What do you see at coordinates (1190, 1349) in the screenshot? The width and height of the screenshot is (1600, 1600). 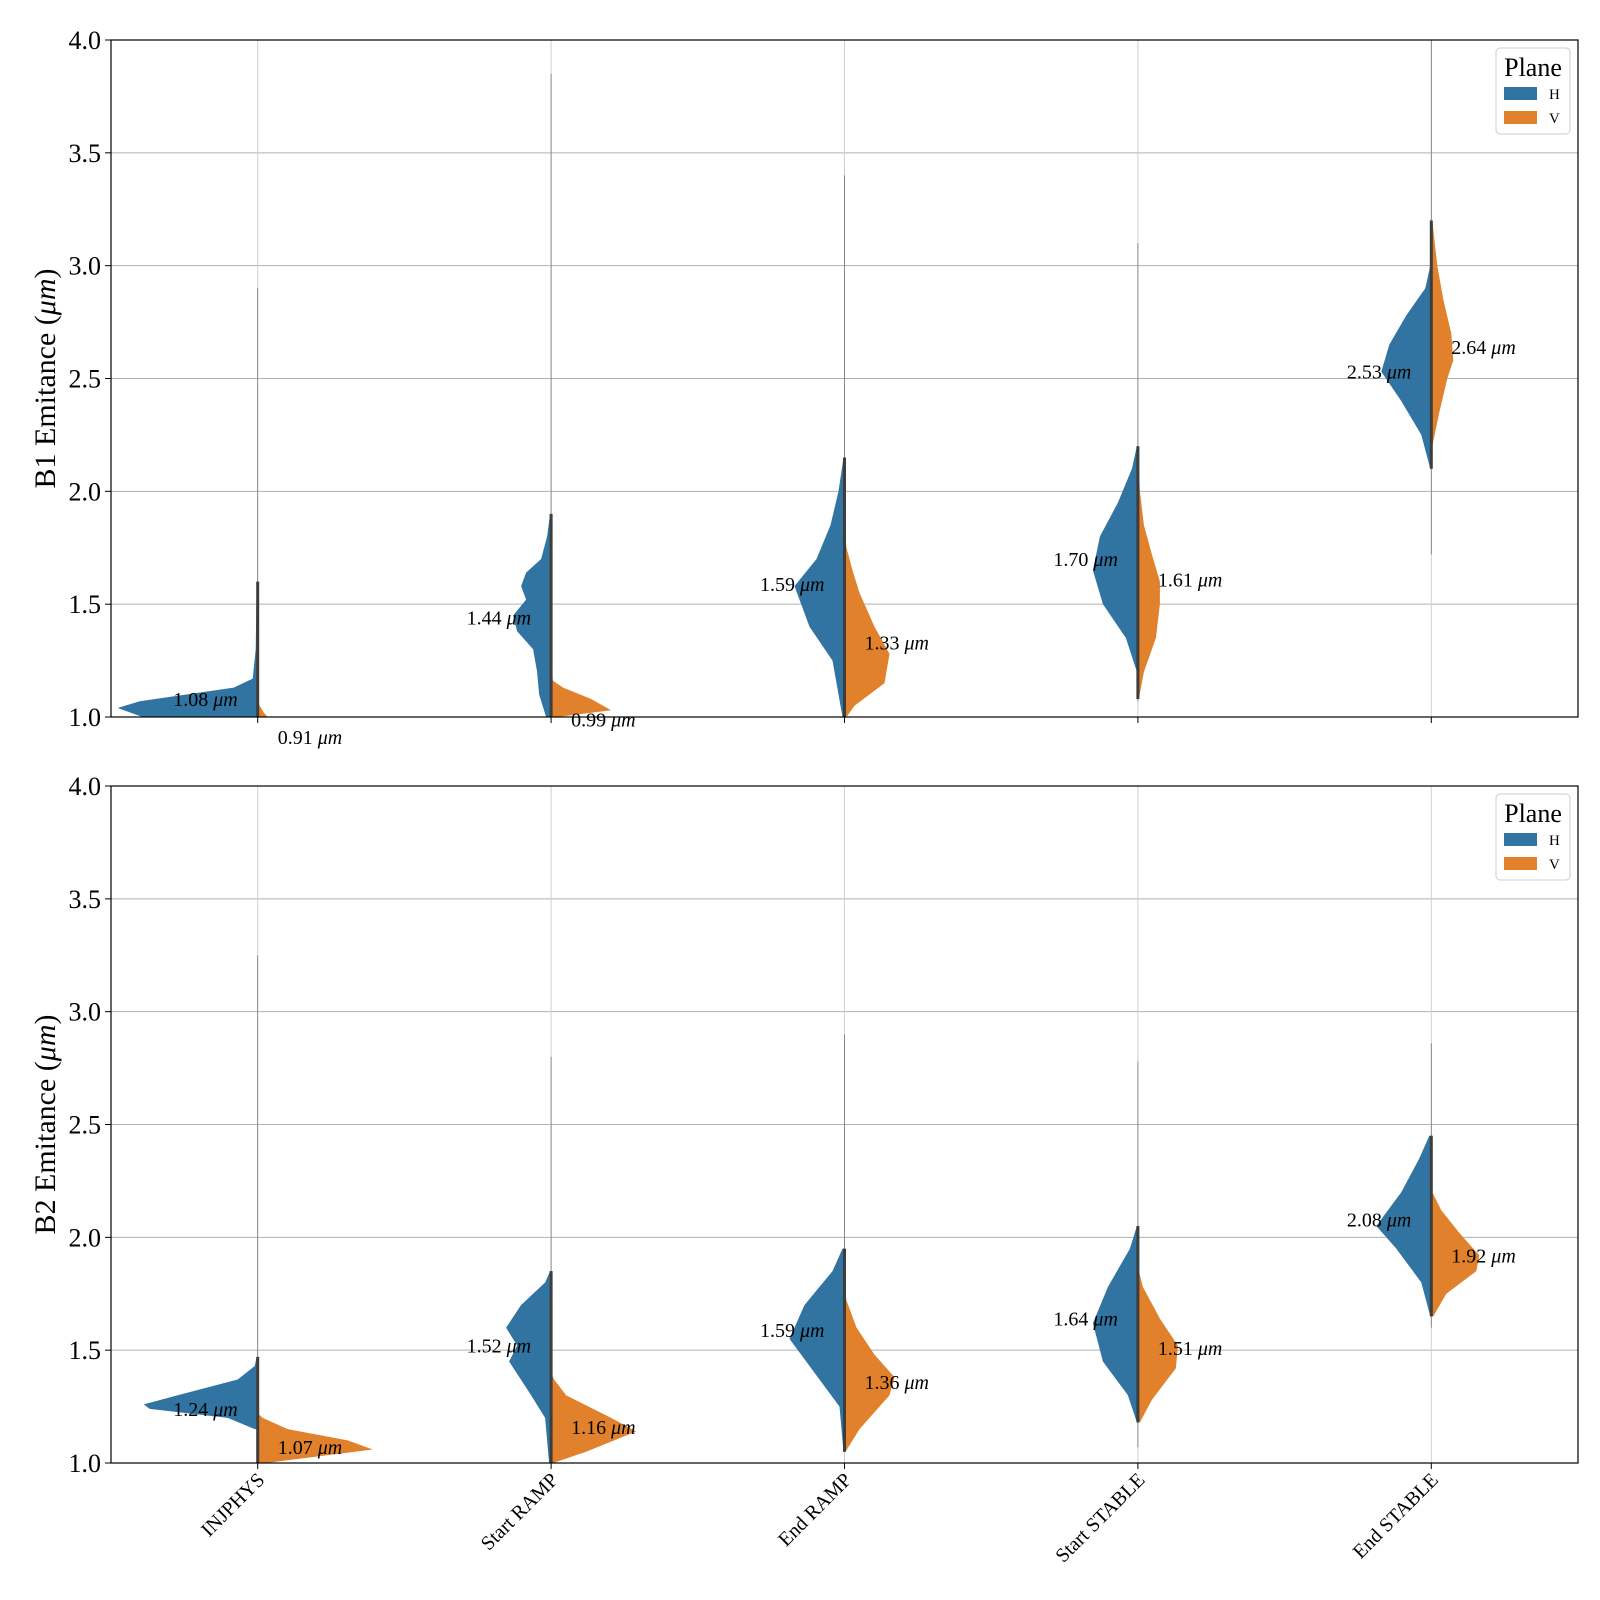 I see `median-label-v: 1.51 μm` at bounding box center [1190, 1349].